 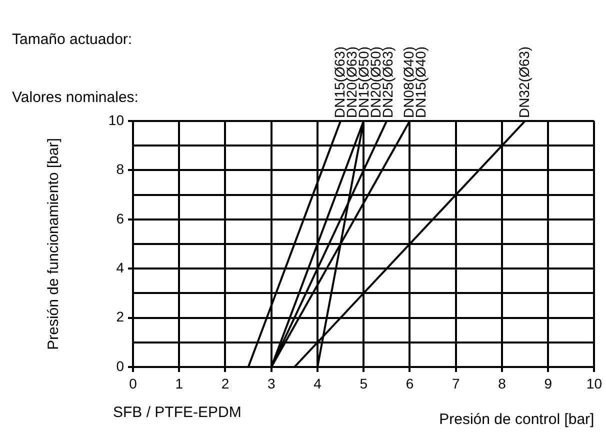 I want to click on y-tick-label: 4, so click(x=120, y=267).